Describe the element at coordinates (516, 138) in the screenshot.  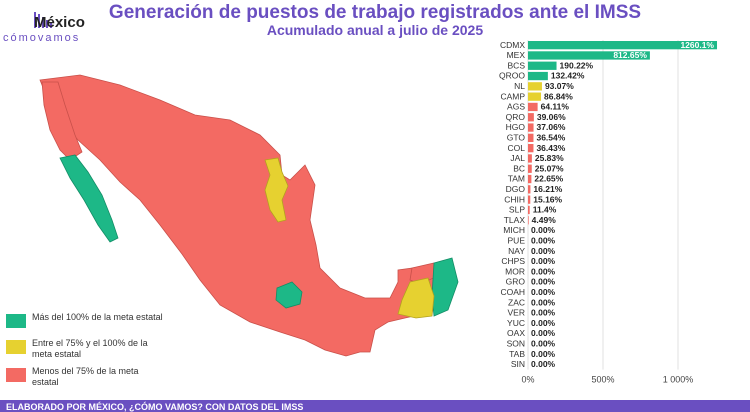
I see `category-label: GTO` at that location.